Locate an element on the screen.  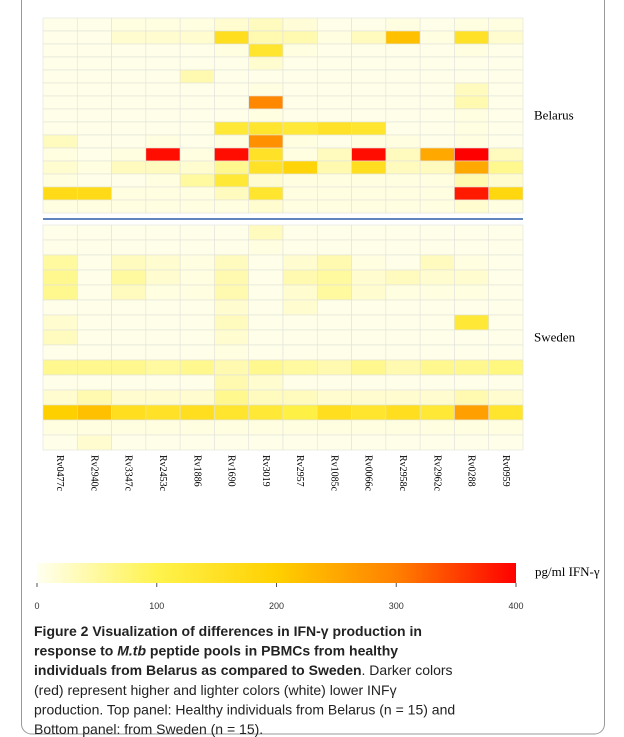
column-label: Rv2957 is located at coordinates (299, 471).